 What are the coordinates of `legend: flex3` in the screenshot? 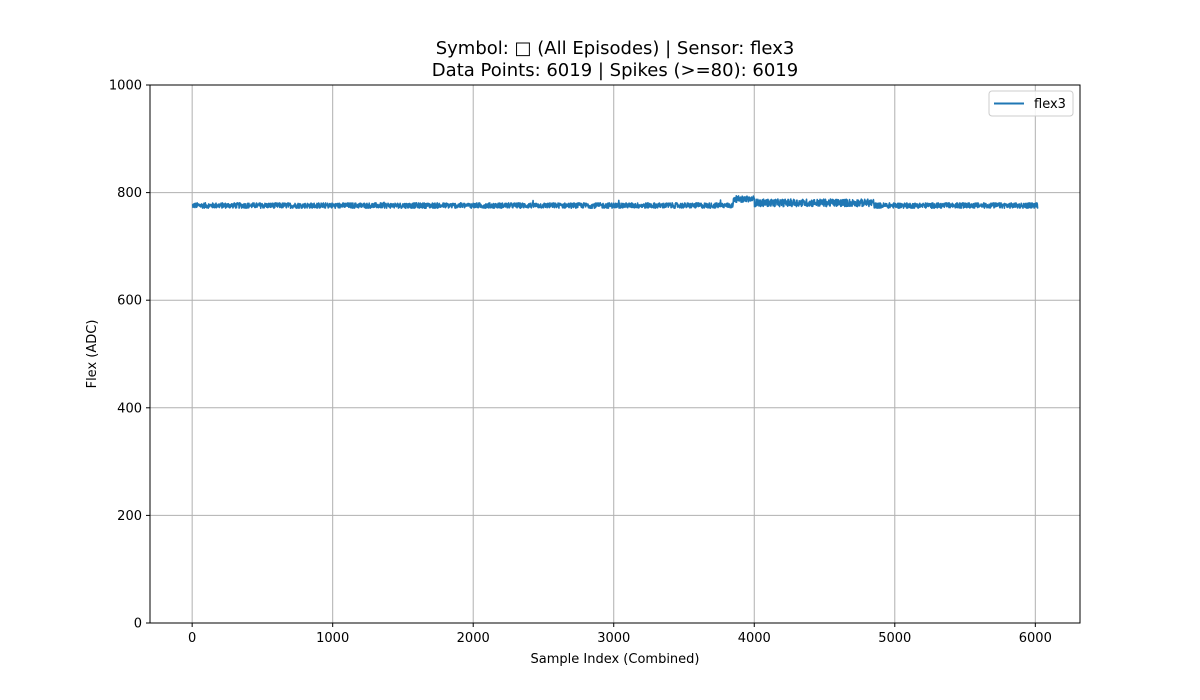 It's located at (1031, 103).